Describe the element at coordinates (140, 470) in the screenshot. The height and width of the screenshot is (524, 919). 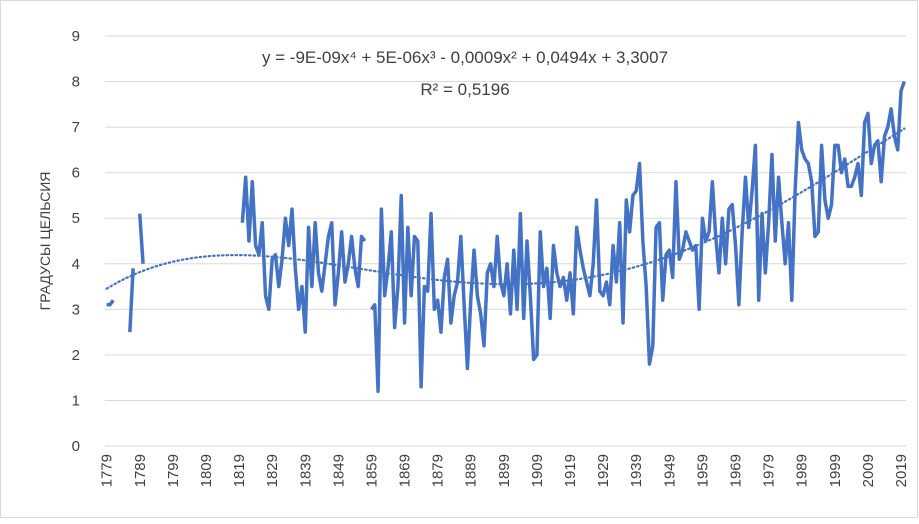
I see `x-tick-label: 1789` at that location.